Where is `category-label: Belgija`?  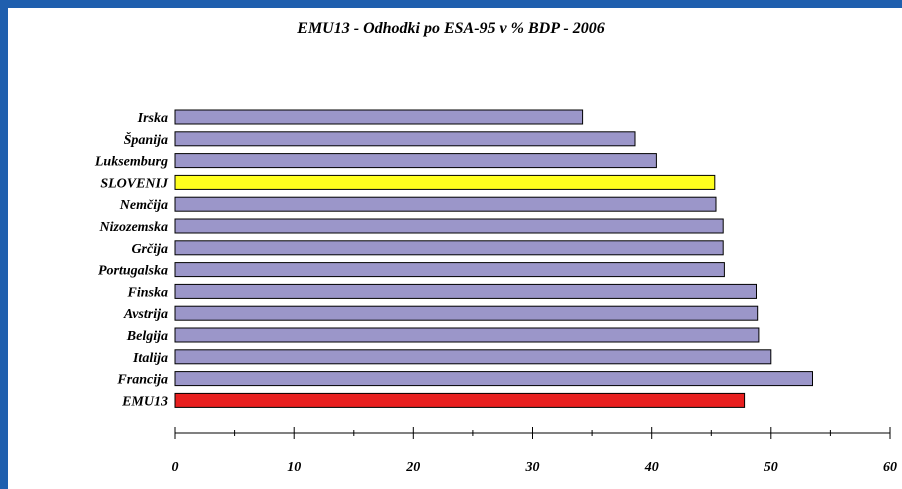
category-label: Belgija is located at coordinates (147, 336).